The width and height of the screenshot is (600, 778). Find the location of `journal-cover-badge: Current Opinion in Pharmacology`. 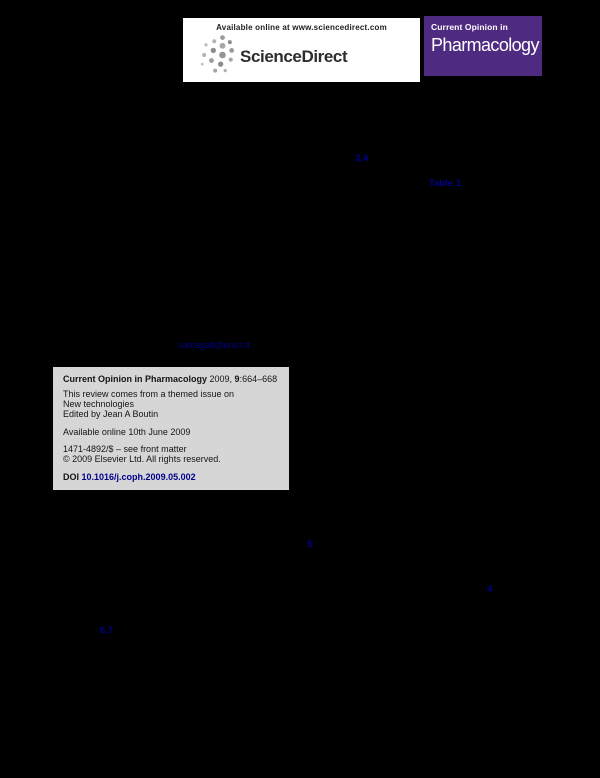

journal-cover-badge: Current Opinion in Pharmacology is located at coordinates (483, 46).